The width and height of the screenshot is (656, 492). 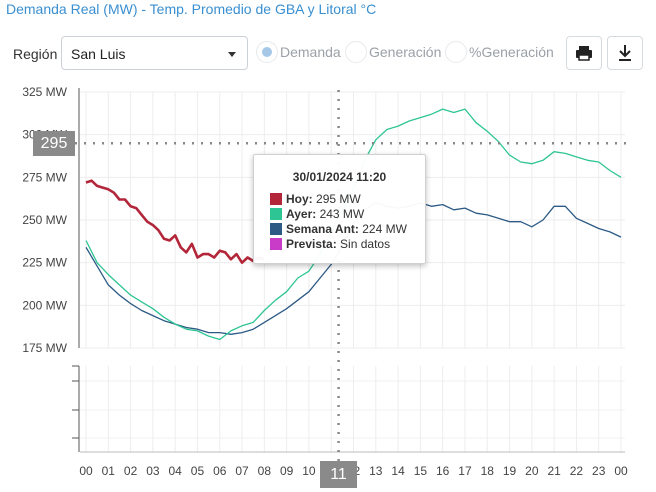 What do you see at coordinates (339, 177) in the screenshot?
I see `tooltip-datetime: 30/01/2024 11:20` at bounding box center [339, 177].